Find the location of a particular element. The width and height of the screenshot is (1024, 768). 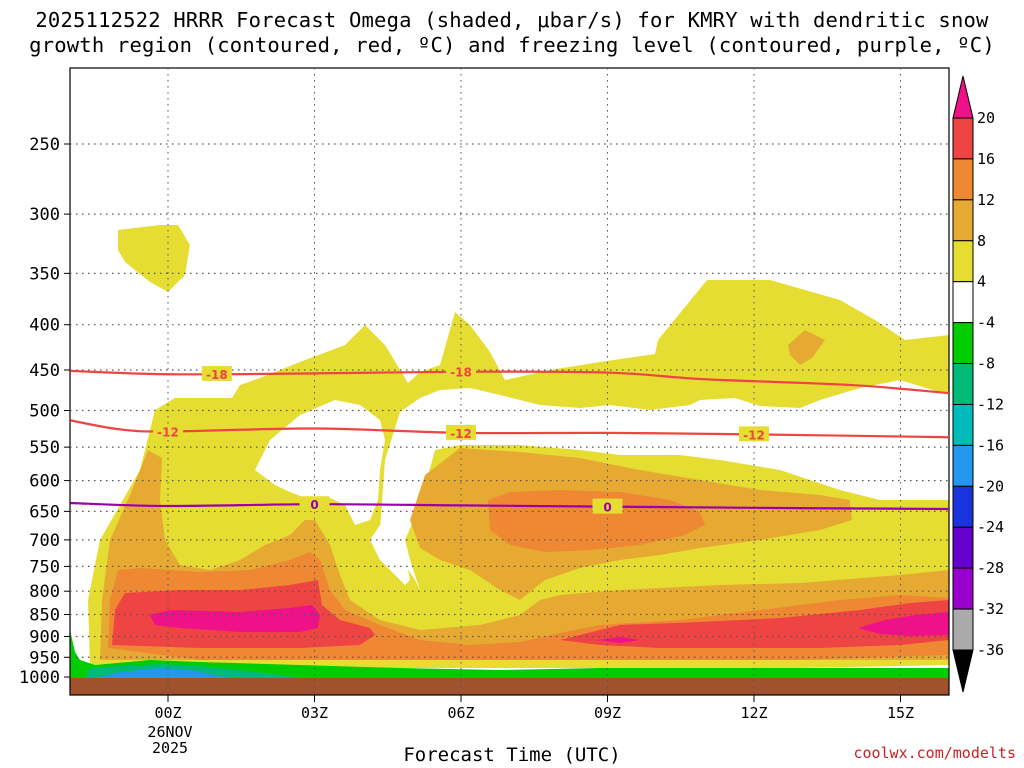

x-tick-label: 00Z is located at coordinates (167, 713).